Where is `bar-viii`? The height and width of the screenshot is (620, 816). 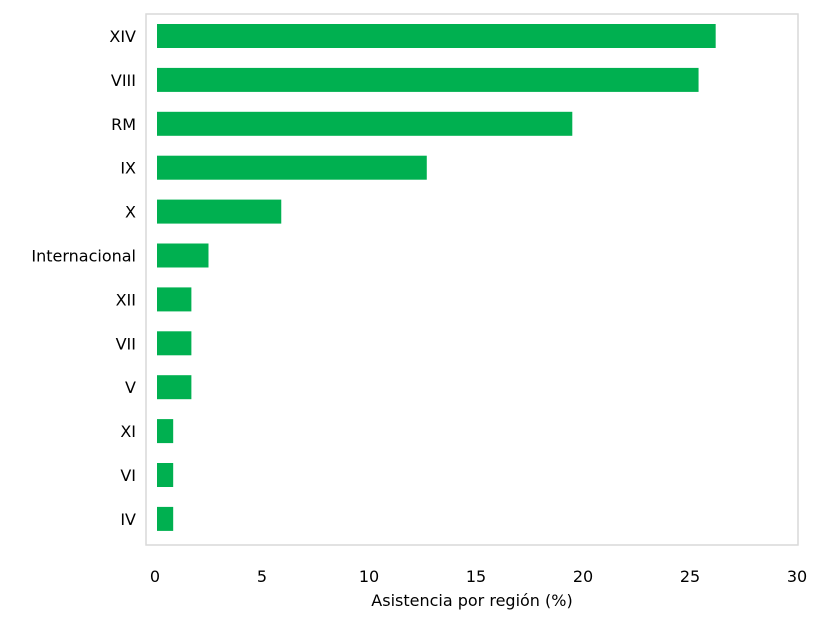
bar-viii is located at coordinates (428, 79).